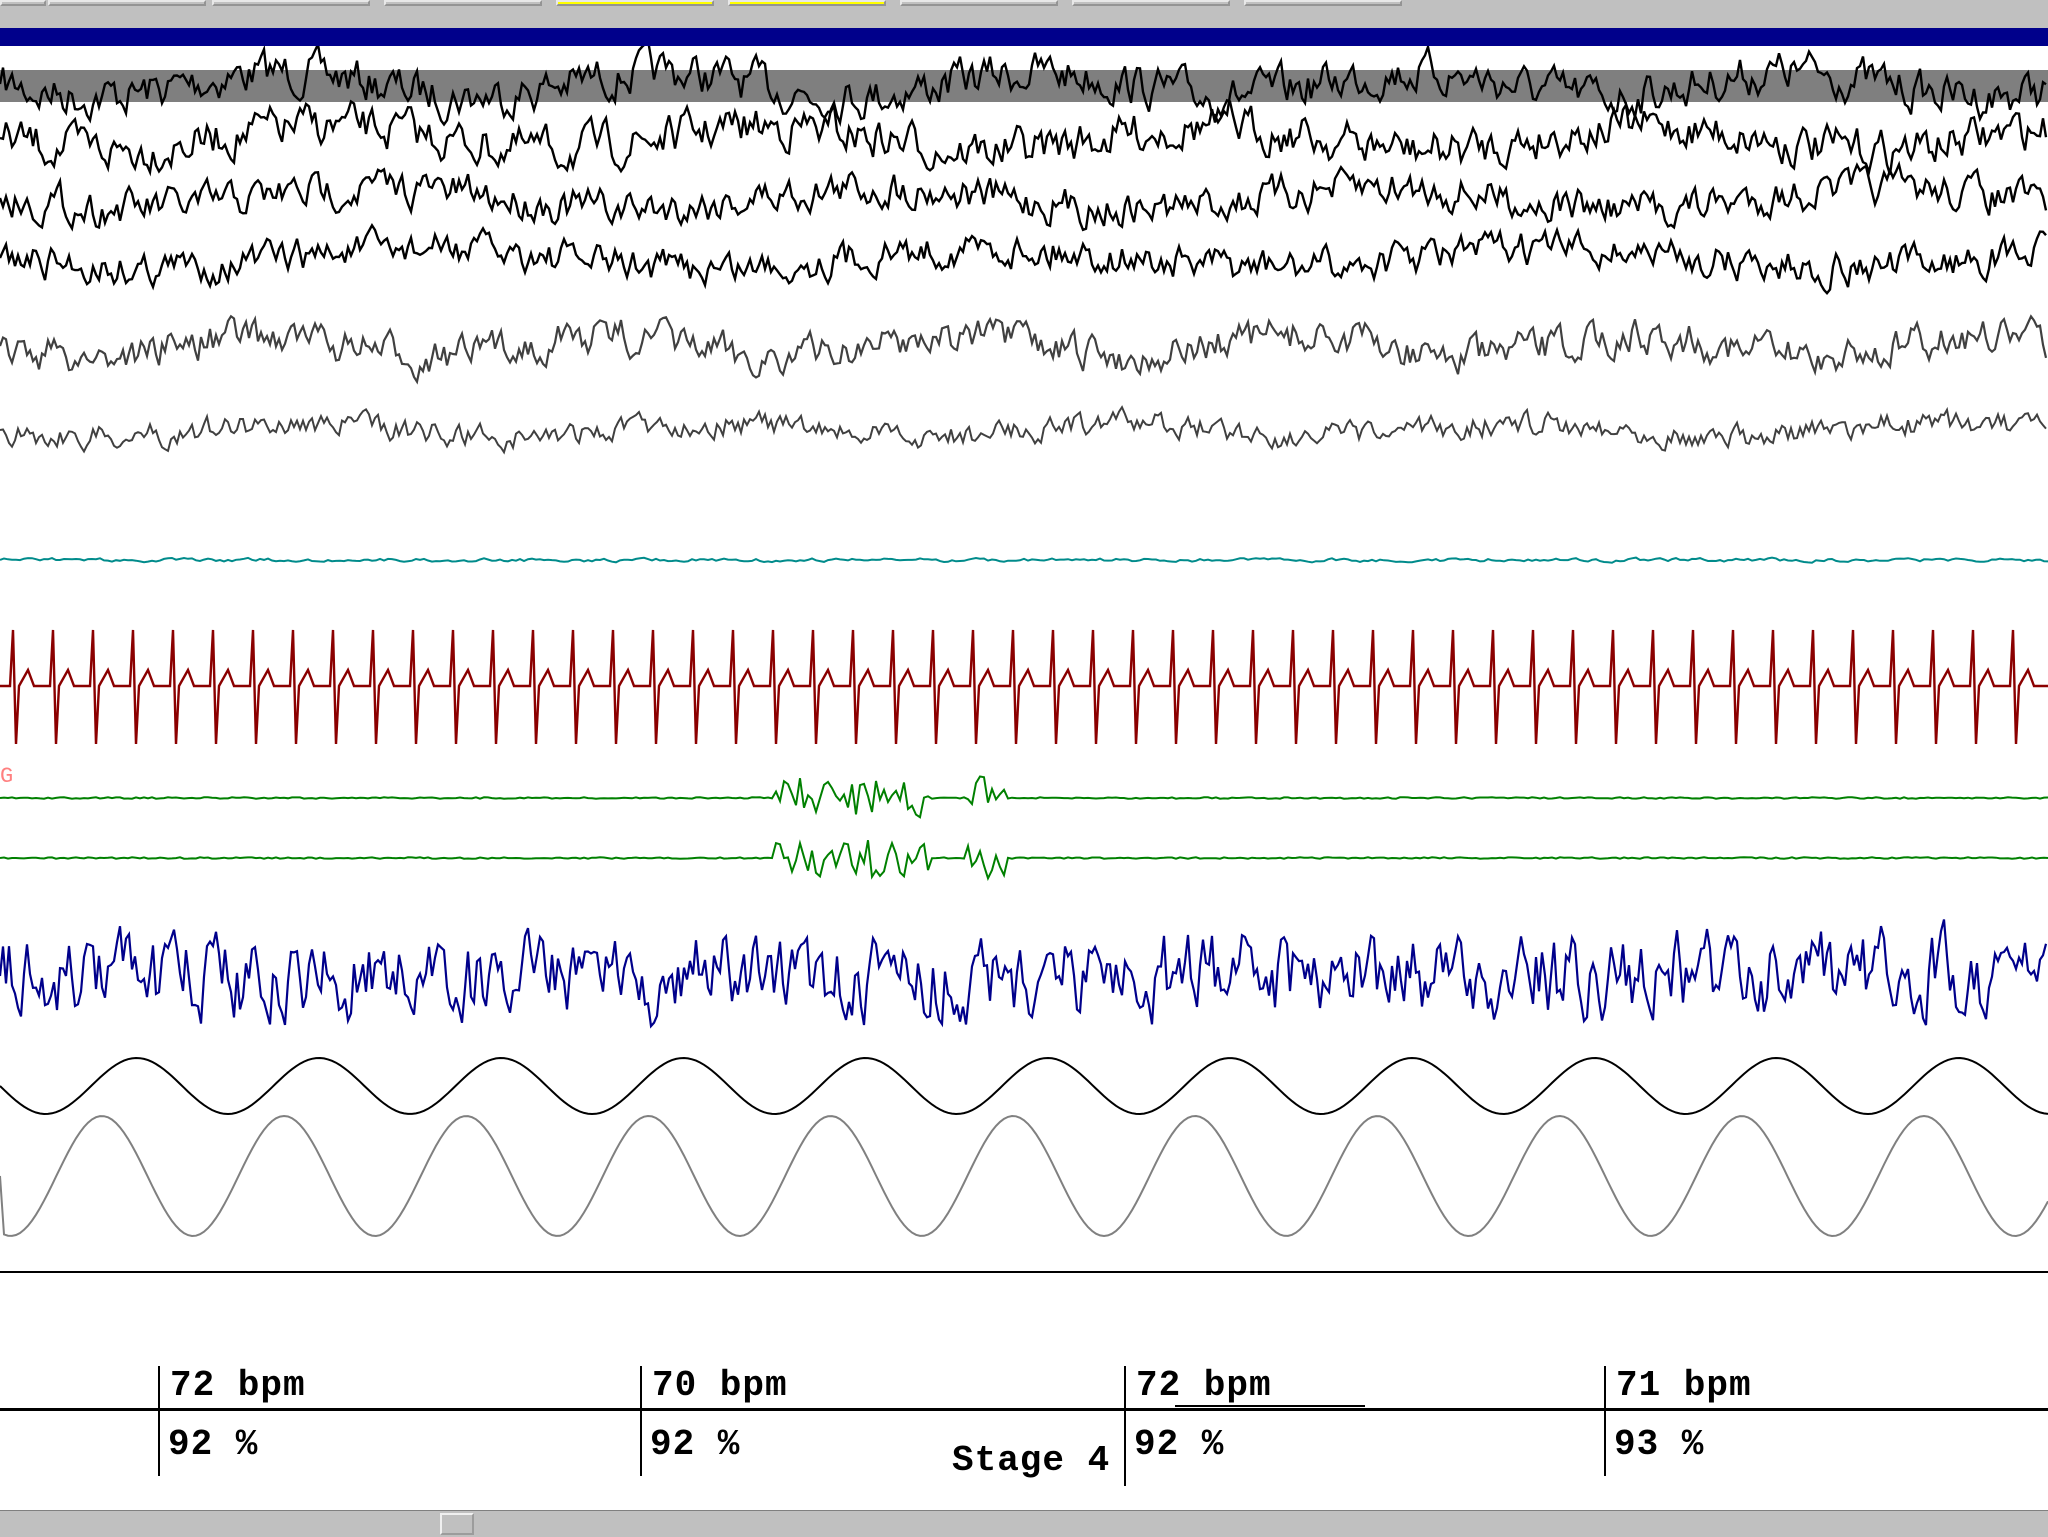 Image resolution: width=2048 pixels, height=1537 pixels. What do you see at coordinates (1024, 560) in the screenshot?
I see `chin-emg-trace` at bounding box center [1024, 560].